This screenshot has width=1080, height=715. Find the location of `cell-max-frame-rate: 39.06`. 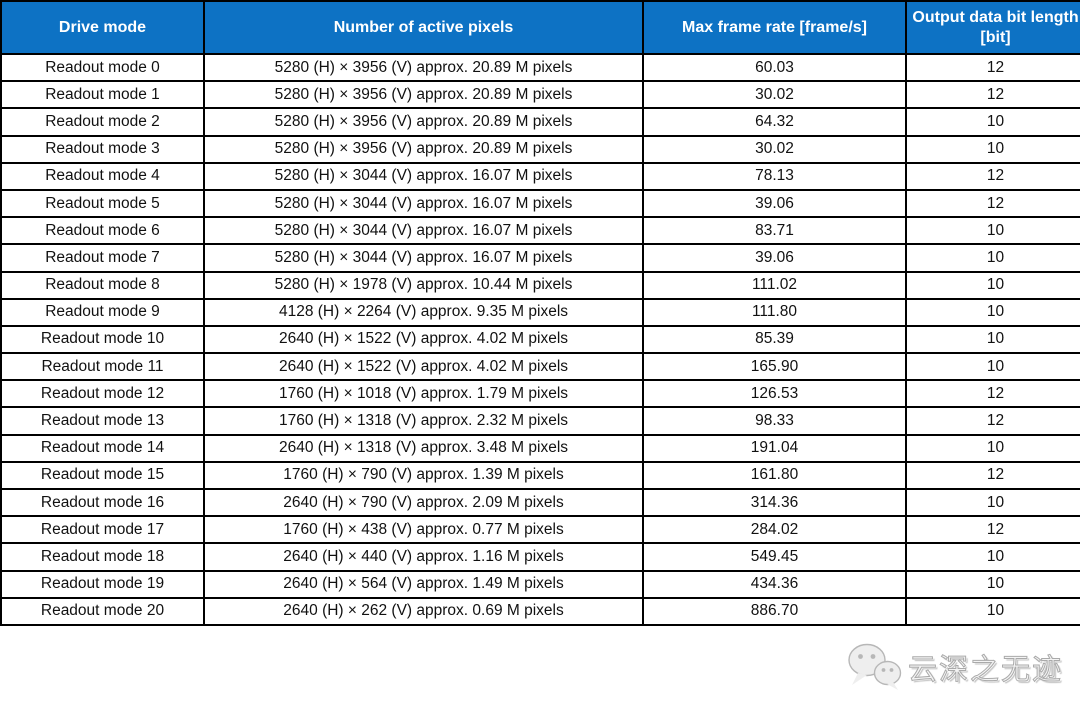

cell-max-frame-rate: 39.06 is located at coordinates (774, 203).